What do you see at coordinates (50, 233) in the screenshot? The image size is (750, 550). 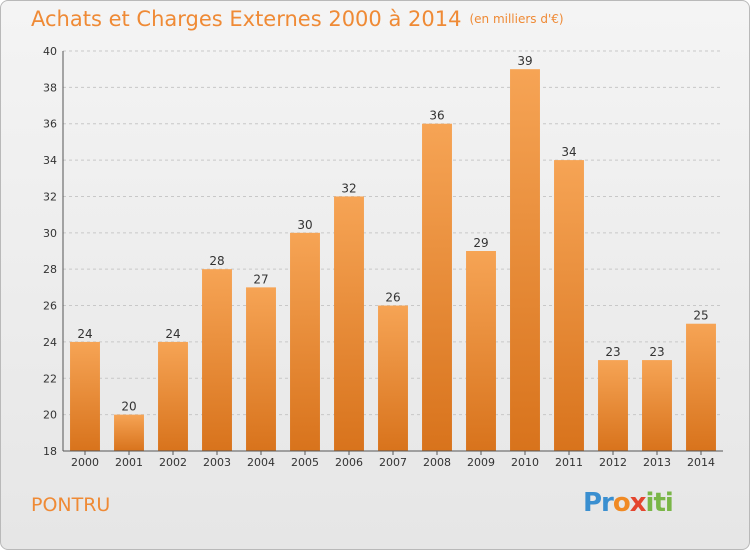 I see `y-tick-label: 30` at bounding box center [50, 233].